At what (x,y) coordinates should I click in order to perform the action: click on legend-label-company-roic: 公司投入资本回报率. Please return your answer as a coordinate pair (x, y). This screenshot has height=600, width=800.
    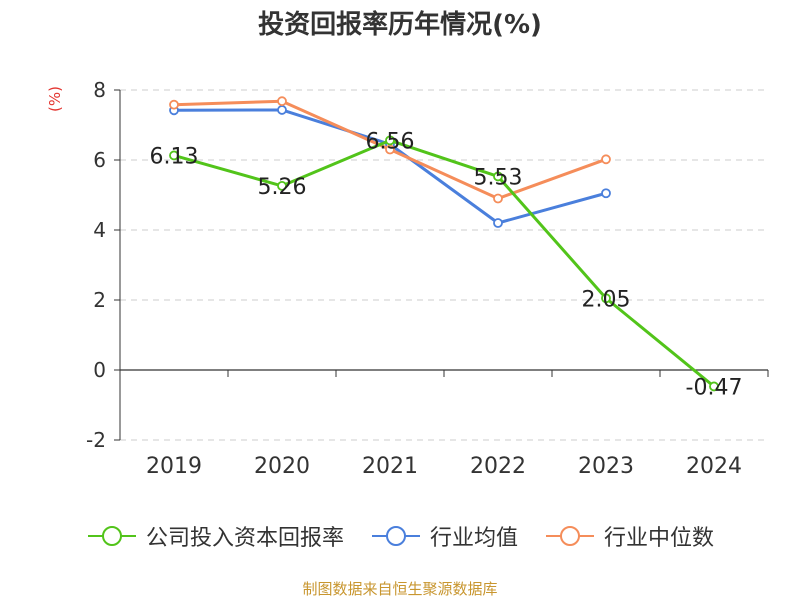
    Looking at the image, I should click on (244, 538).